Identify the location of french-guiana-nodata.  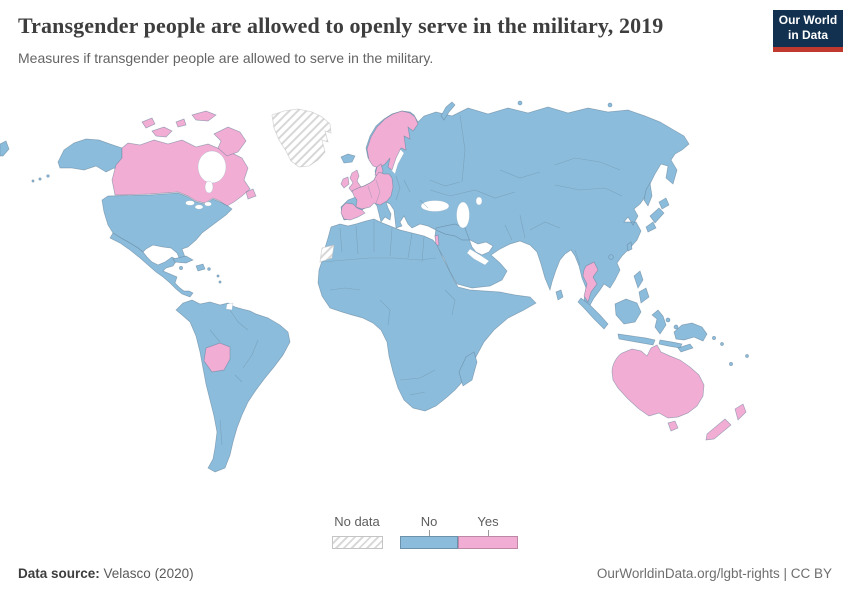
(229, 306).